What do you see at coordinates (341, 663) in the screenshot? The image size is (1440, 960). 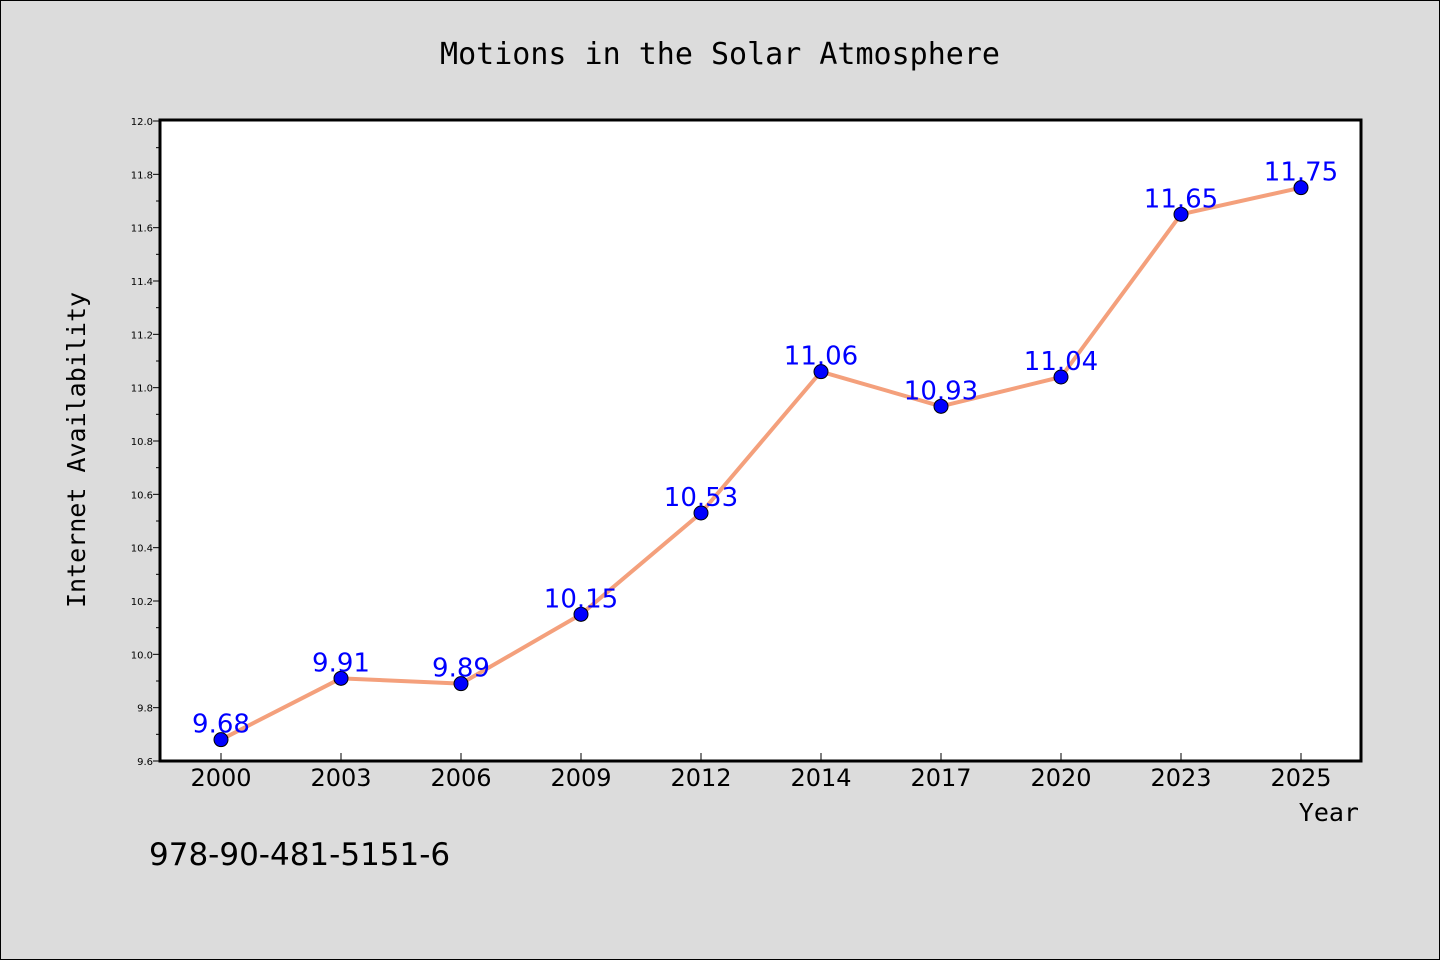 I see `data-label: 9.91` at bounding box center [341, 663].